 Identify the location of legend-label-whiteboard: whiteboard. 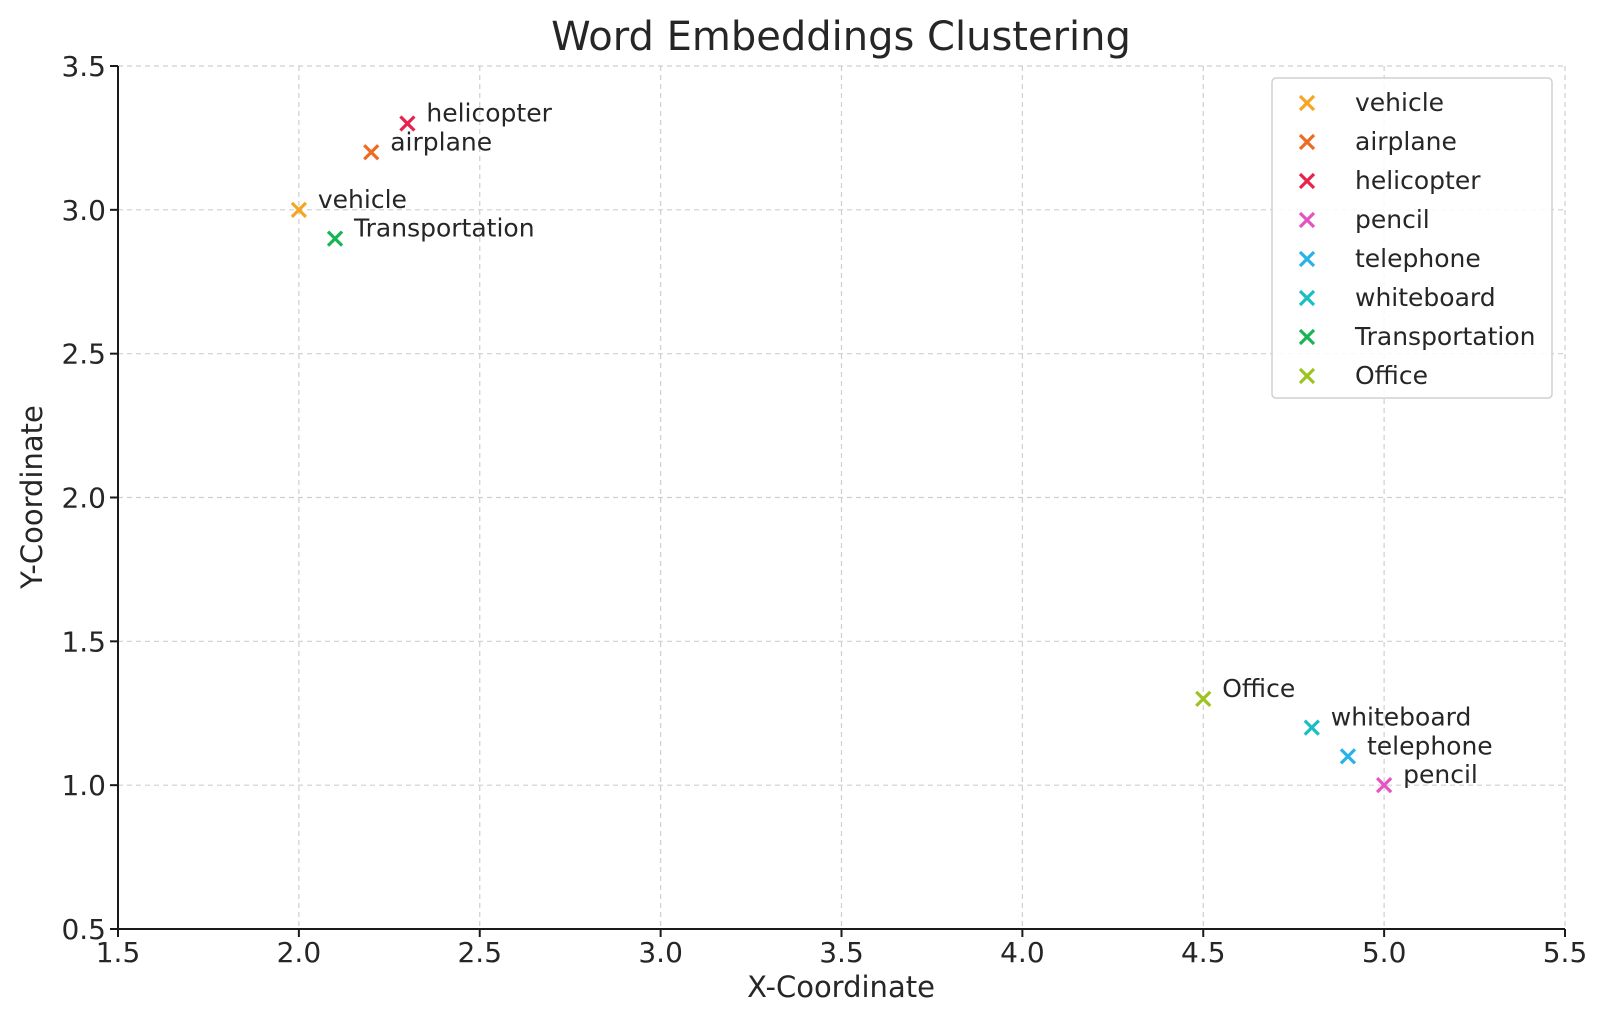
(1425, 297).